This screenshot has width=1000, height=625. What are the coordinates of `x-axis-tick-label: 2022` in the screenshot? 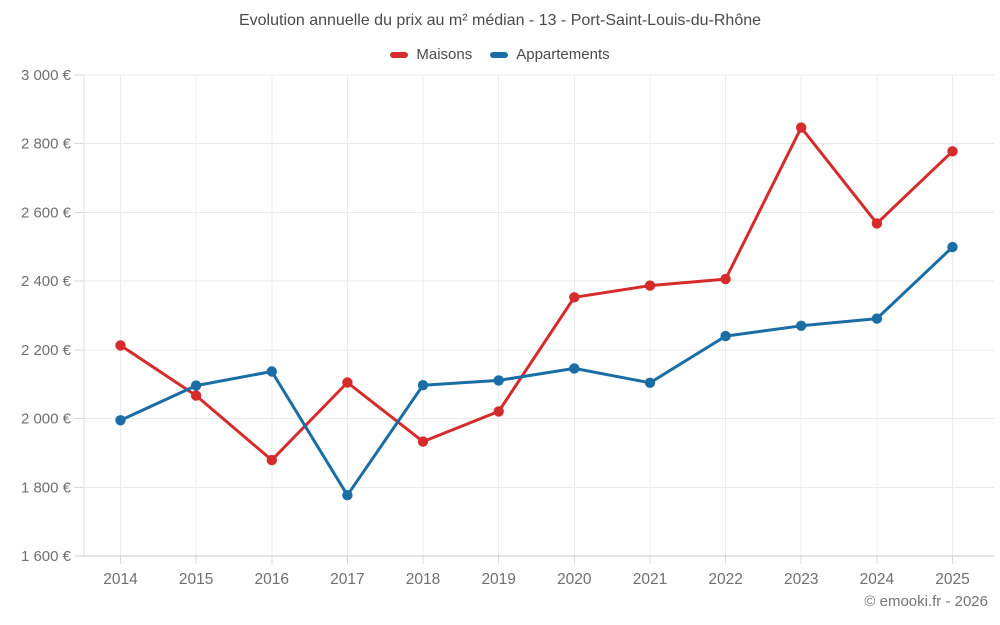 It's located at (725, 579).